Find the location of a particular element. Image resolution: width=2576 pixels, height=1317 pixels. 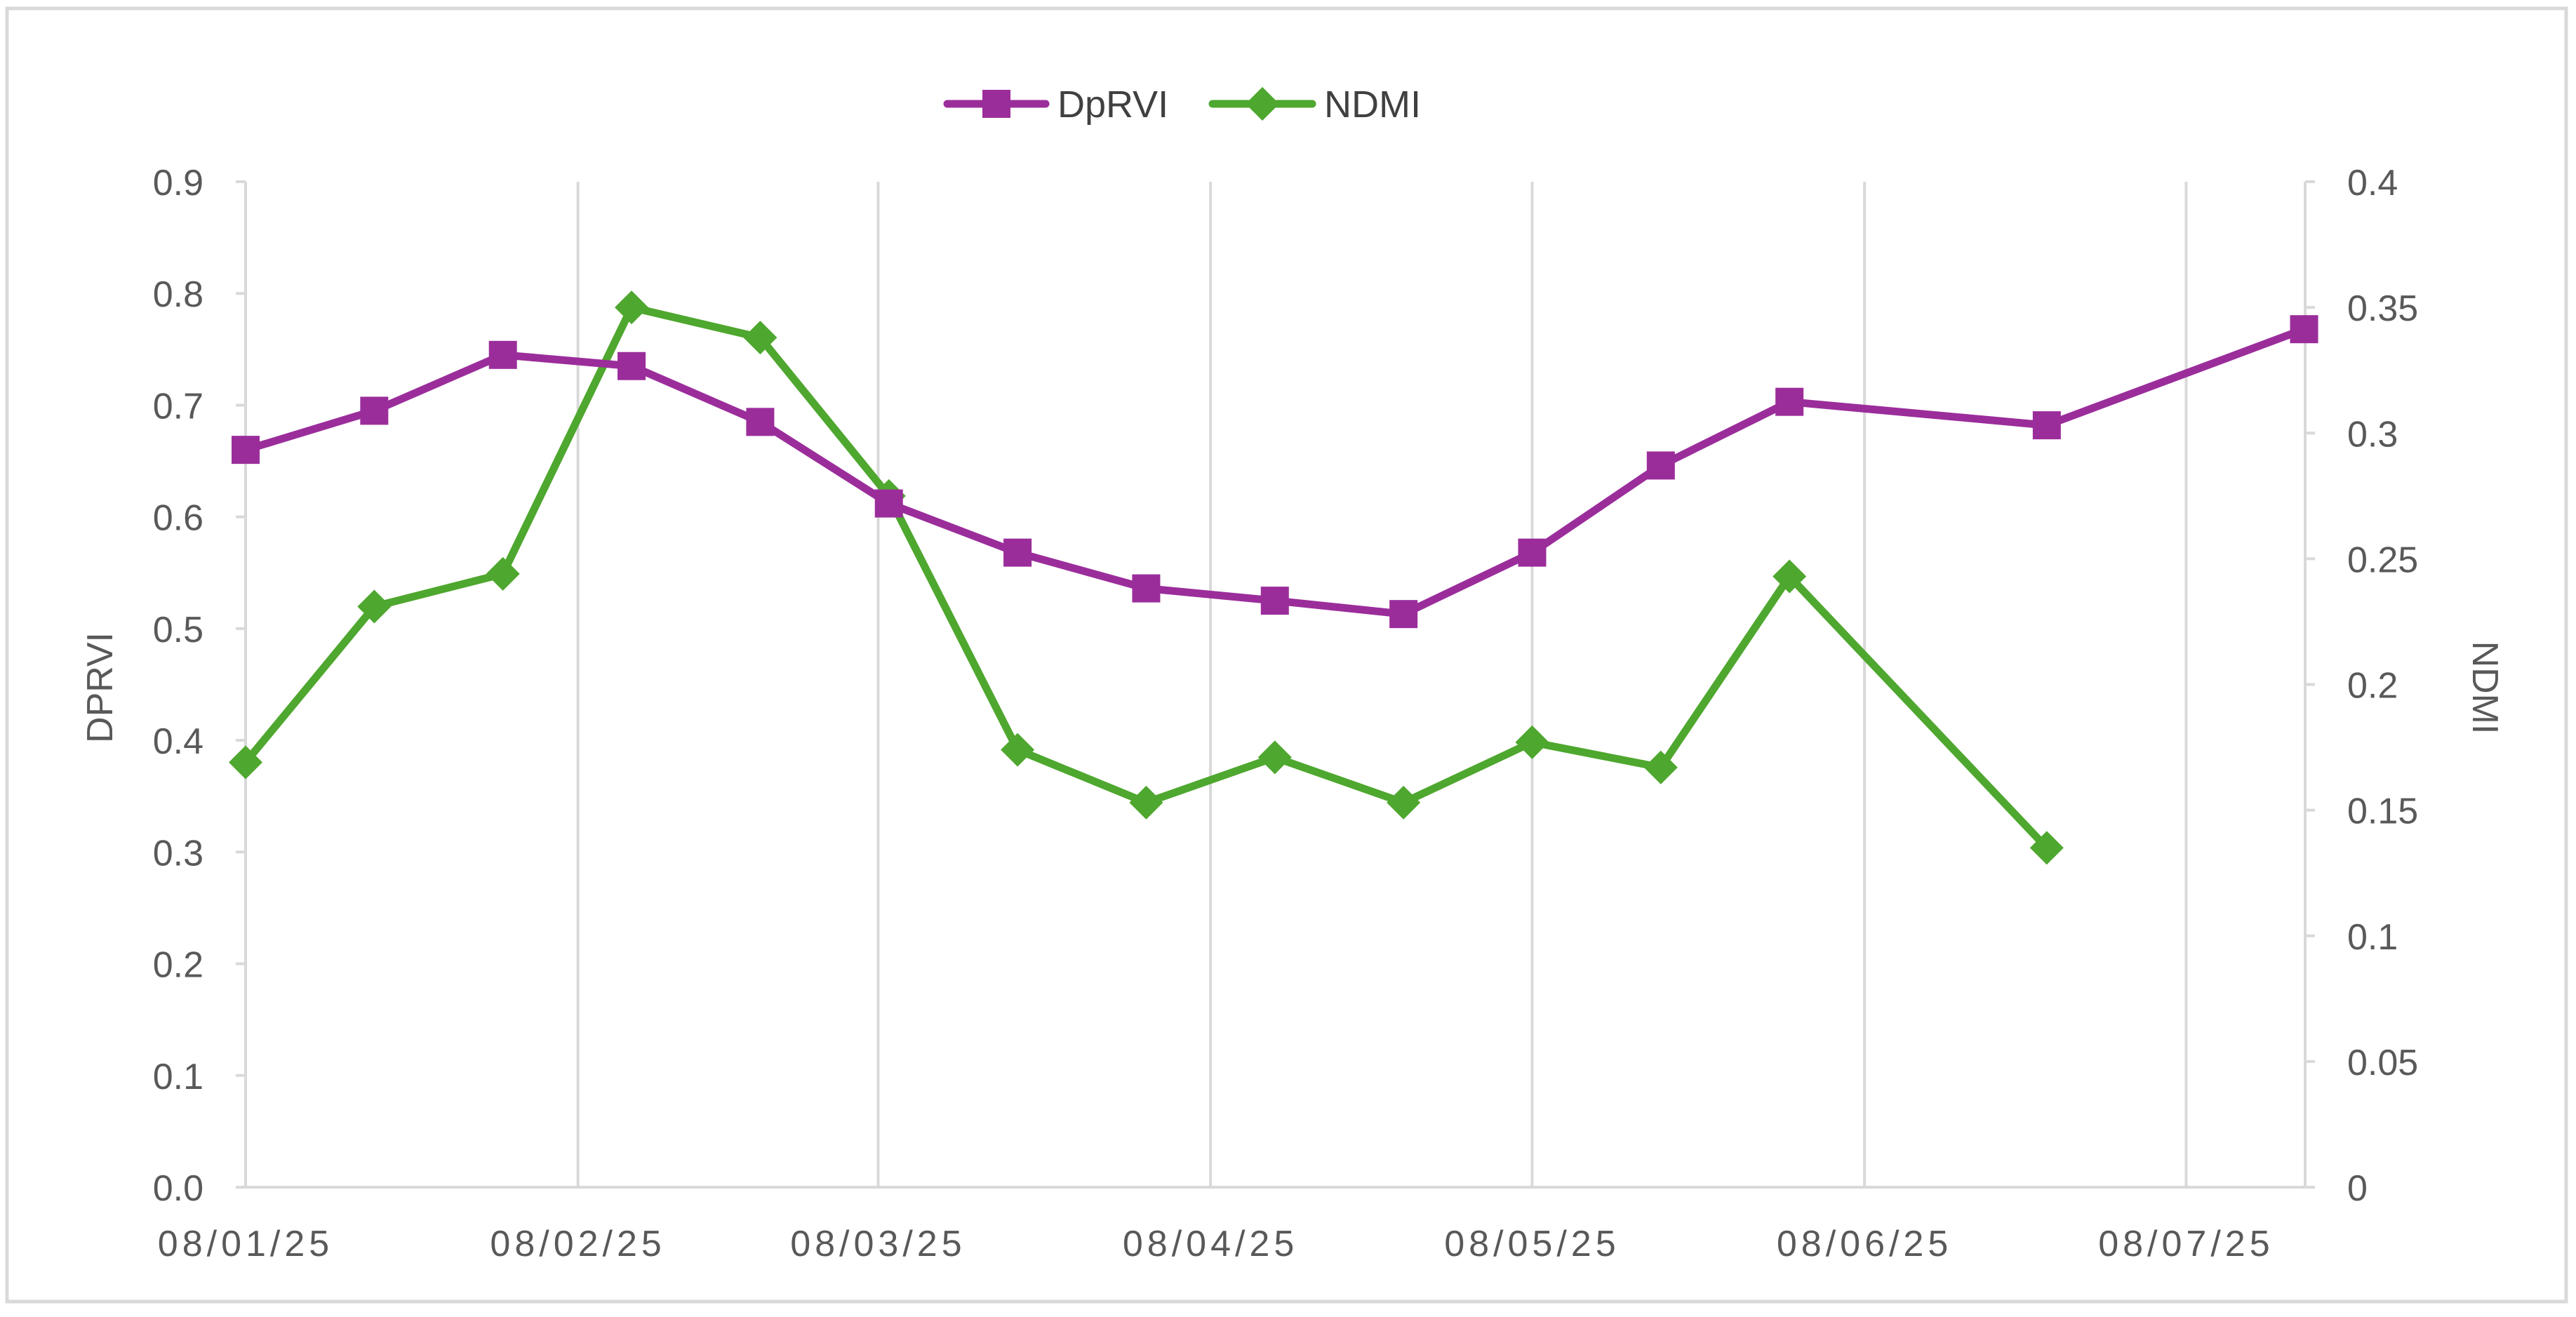

legend-marker-ndmi is located at coordinates (1262, 104).